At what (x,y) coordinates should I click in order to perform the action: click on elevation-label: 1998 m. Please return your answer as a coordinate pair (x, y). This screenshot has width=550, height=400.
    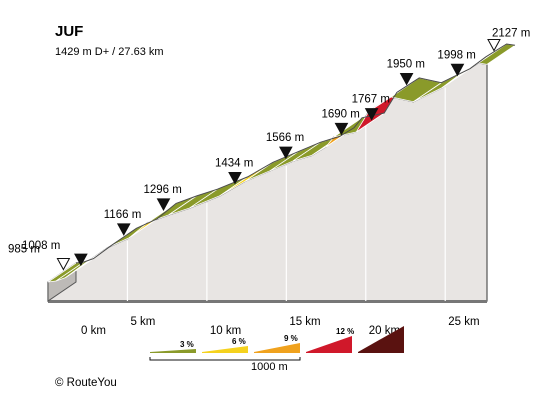
    Looking at the image, I should click on (456, 55).